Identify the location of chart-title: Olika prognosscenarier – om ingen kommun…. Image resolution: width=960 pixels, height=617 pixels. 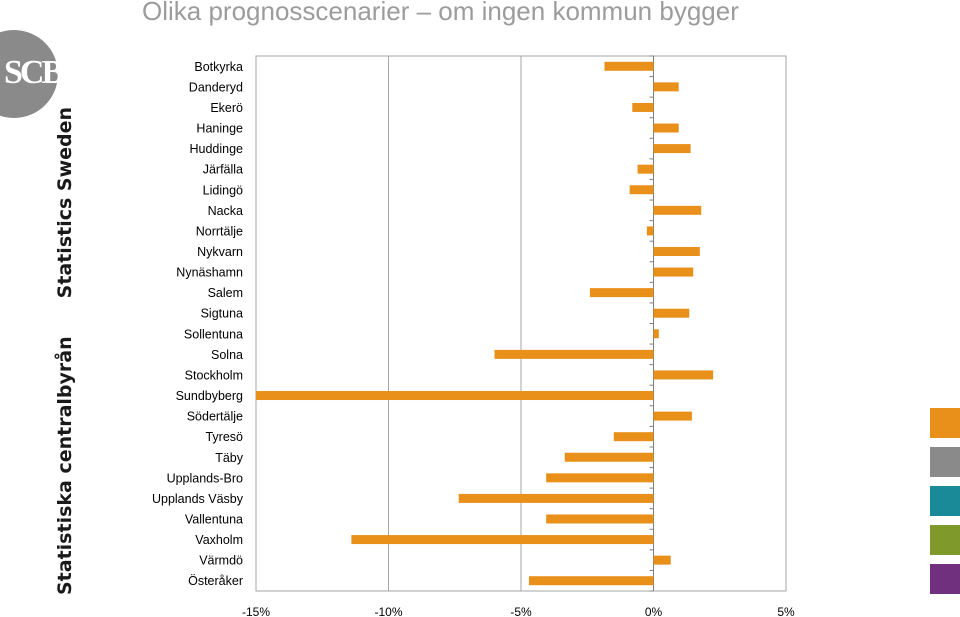
(440, 13).